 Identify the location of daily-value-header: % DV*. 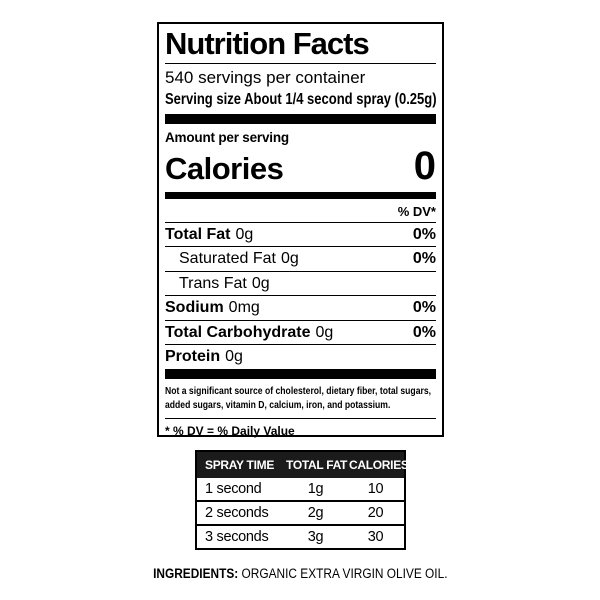
(416, 212).